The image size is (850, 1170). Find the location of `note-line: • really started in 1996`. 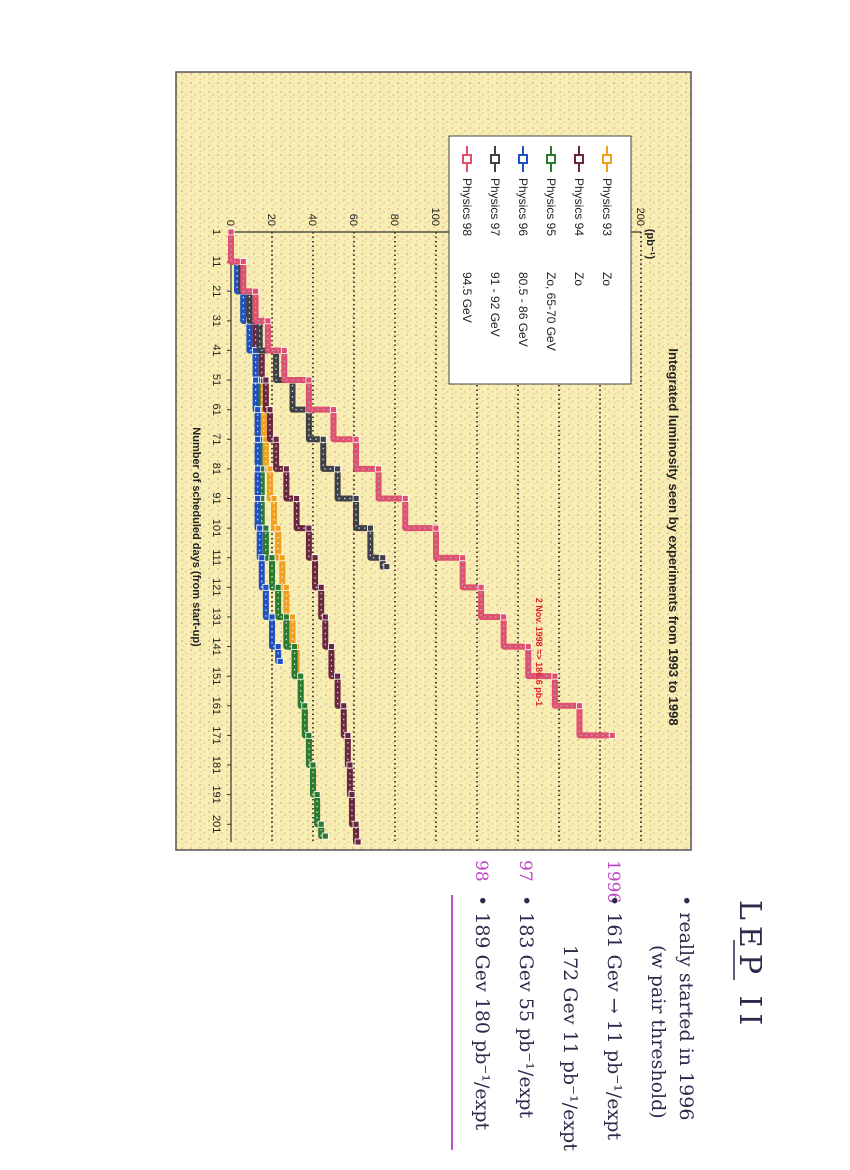

note-line: • really started in 1996 is located at coordinates (686, 1007).